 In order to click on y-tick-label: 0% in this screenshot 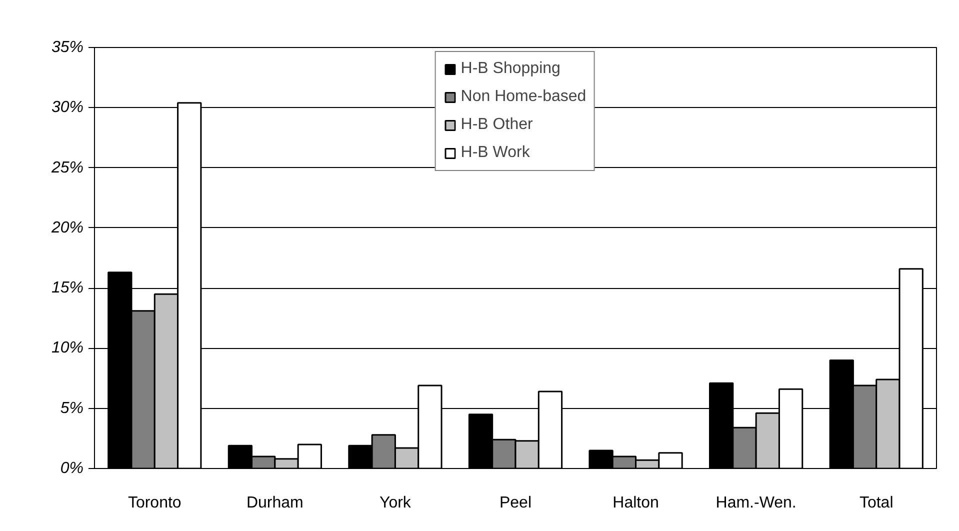, I will do `click(72, 468)`.